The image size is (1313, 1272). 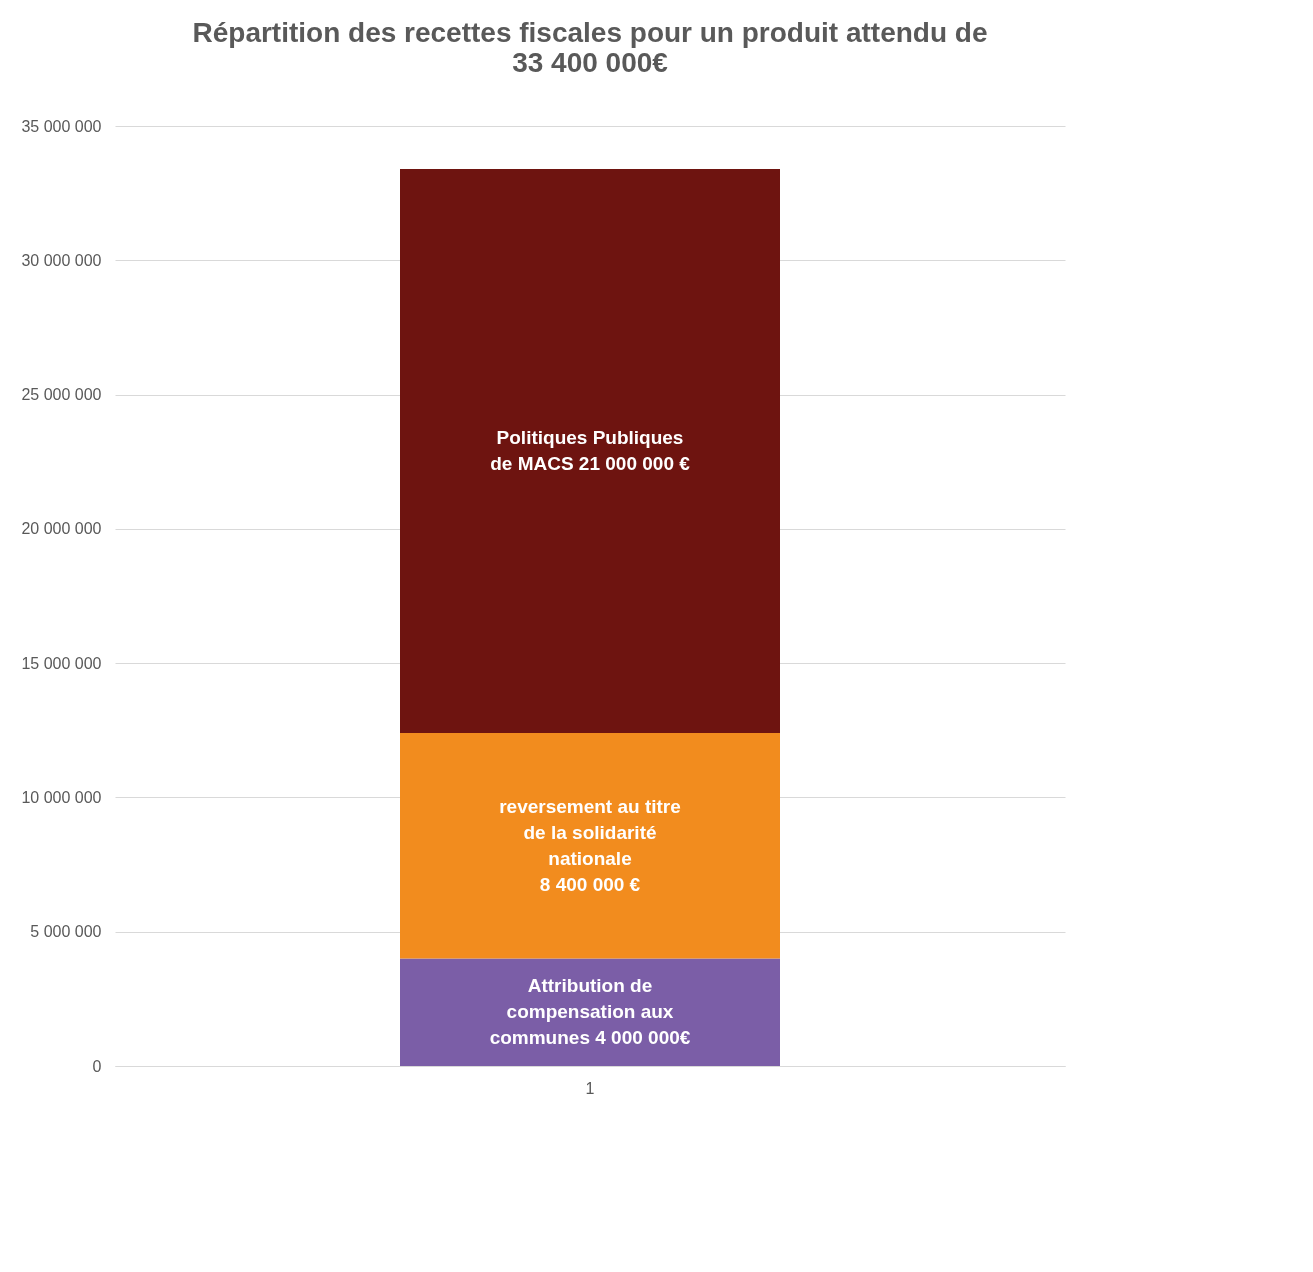 What do you see at coordinates (61, 395) in the screenshot?
I see `y-tick-label: 25 000 000` at bounding box center [61, 395].